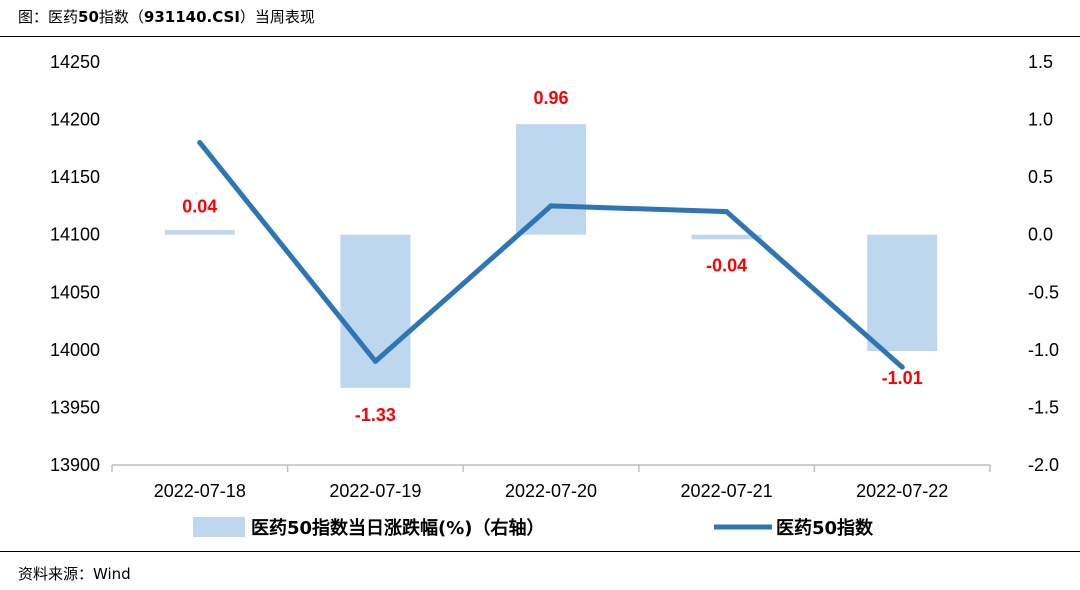 The image size is (1080, 590). Describe the element at coordinates (1040, 177) in the screenshot. I see `right-tick-label: 0.5` at that location.